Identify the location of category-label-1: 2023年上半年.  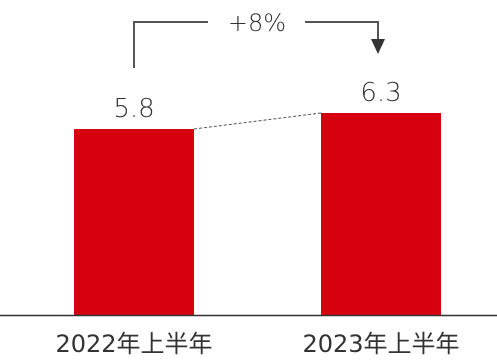
(380, 344).